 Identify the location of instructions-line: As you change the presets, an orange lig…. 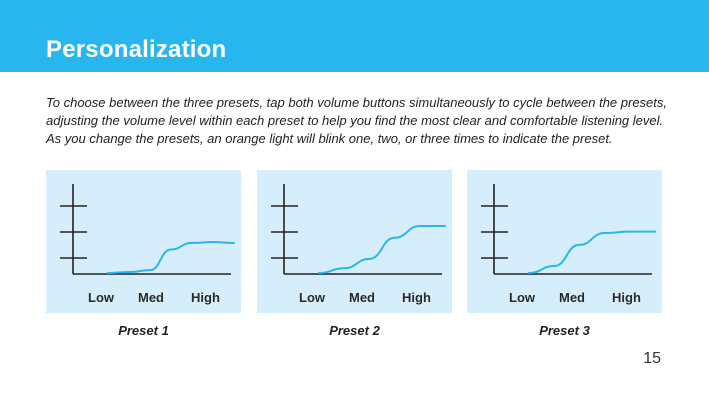
(329, 138).